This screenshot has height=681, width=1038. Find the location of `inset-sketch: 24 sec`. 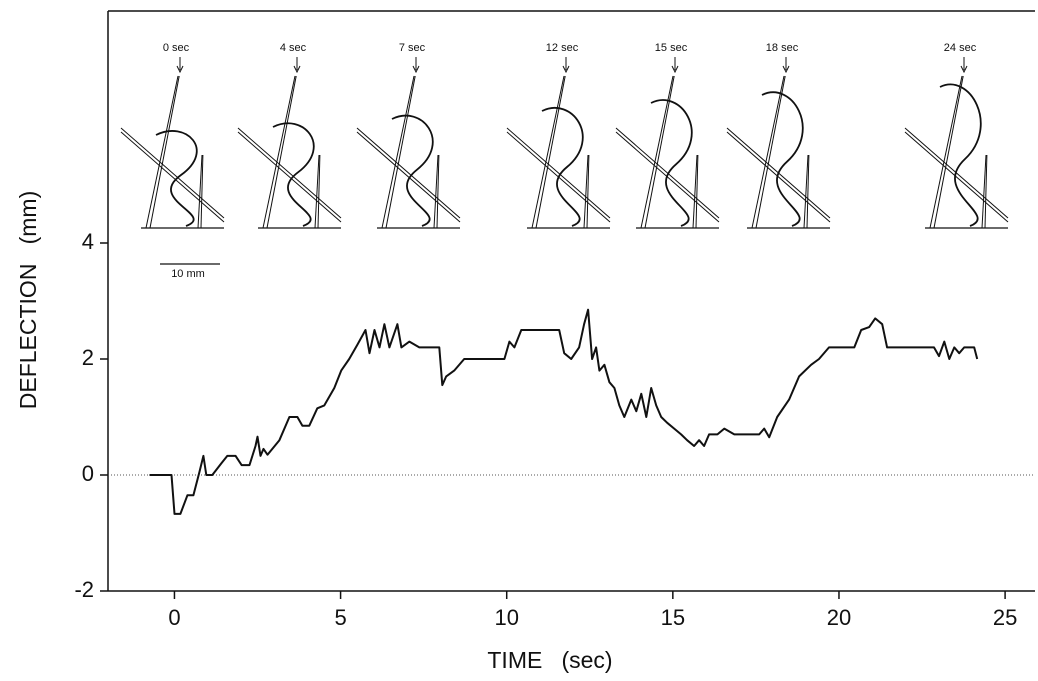

inset-sketch: 24 sec is located at coordinates (956, 135).